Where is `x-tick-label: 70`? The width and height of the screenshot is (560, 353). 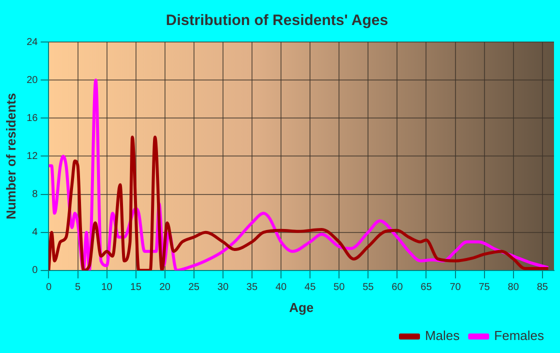
x-tick-label: 70 is located at coordinates (456, 288).